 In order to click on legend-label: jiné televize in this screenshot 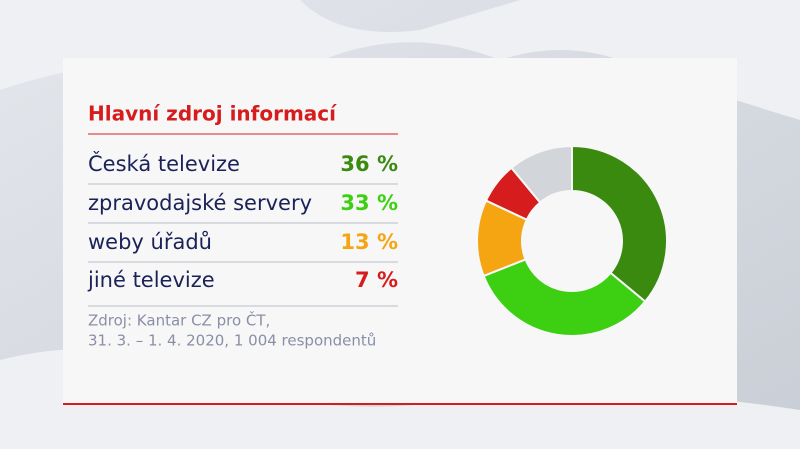, I will do `click(151, 280)`.